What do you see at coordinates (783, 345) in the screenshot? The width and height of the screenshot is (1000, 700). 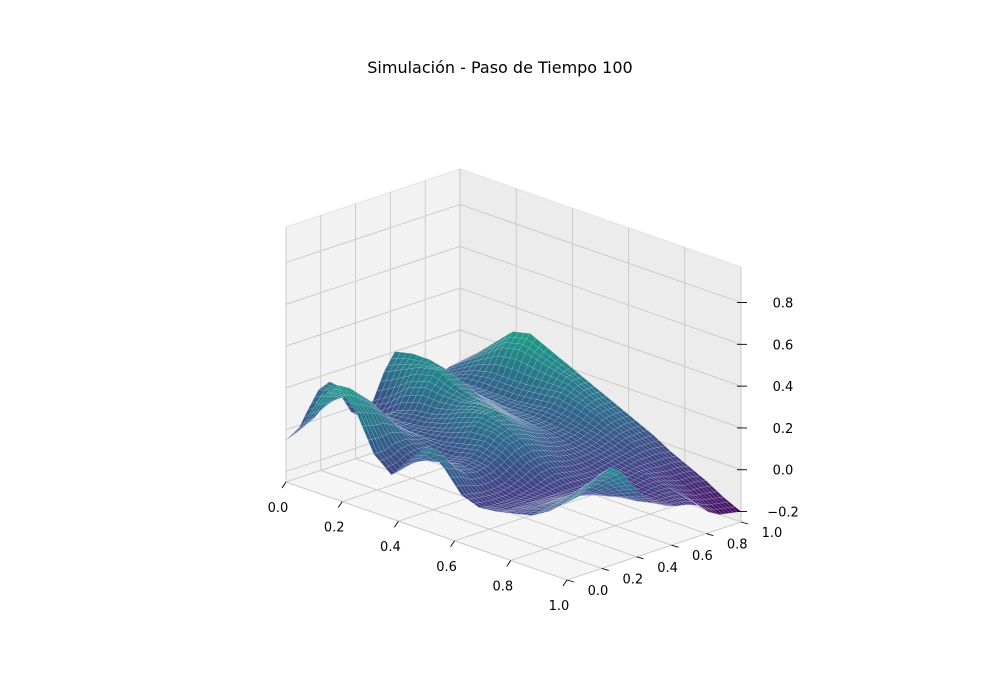 I see `z-tick-label: 0.6` at bounding box center [783, 345].